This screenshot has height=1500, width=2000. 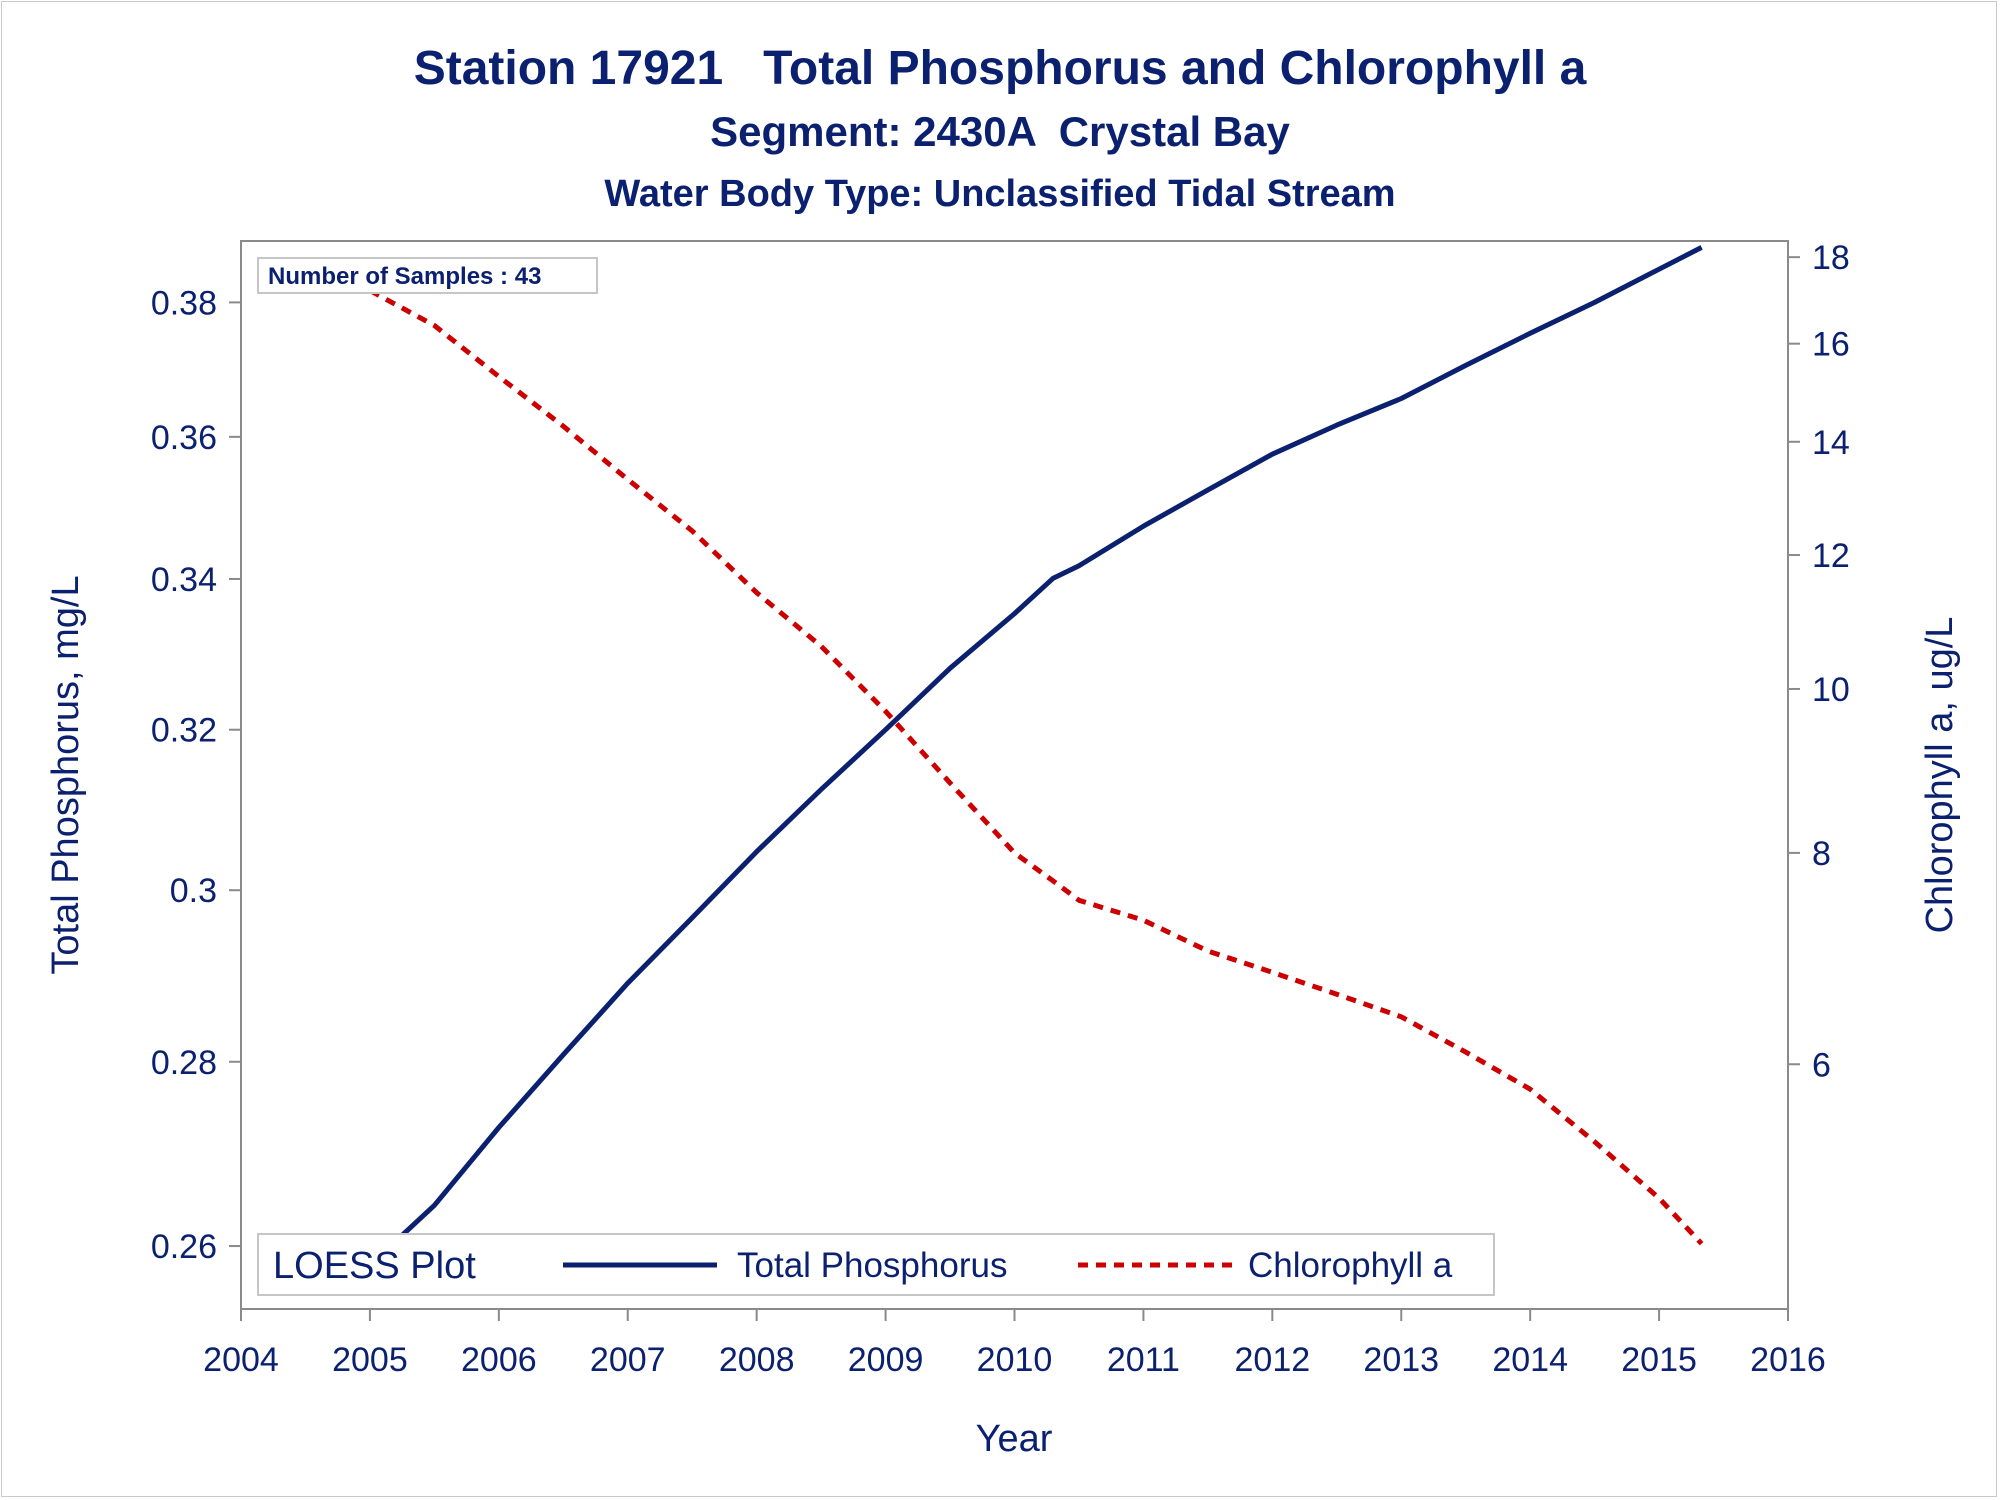 I want to click on x-tick-label: 2010, so click(x=1015, y=1360).